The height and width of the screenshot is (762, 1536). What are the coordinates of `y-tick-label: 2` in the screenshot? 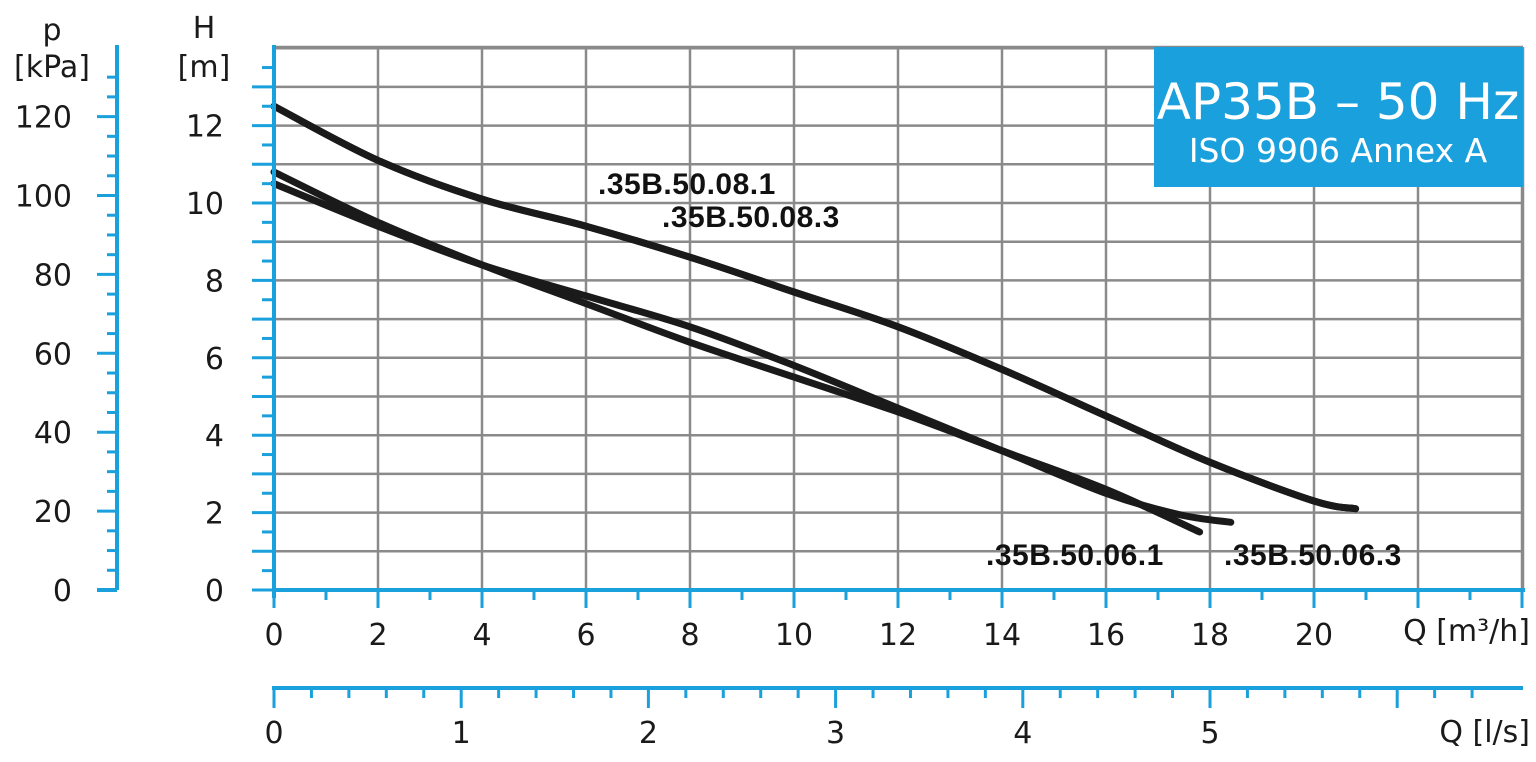 It's located at (214, 514).